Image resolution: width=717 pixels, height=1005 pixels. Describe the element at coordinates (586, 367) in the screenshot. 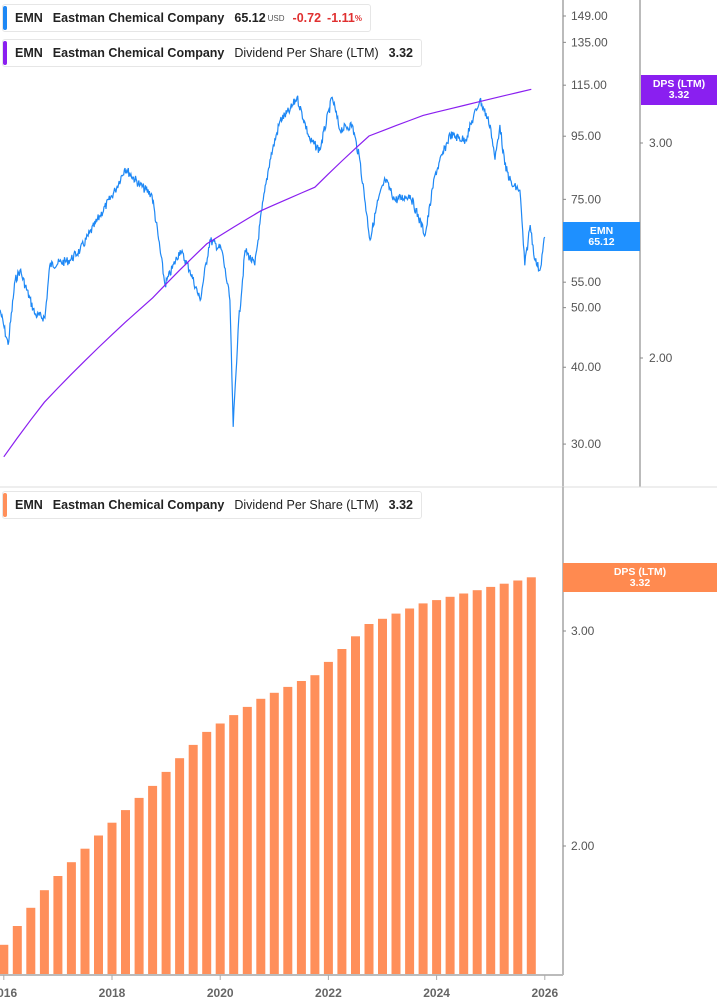

I see `price-tick-label: 40.00` at that location.